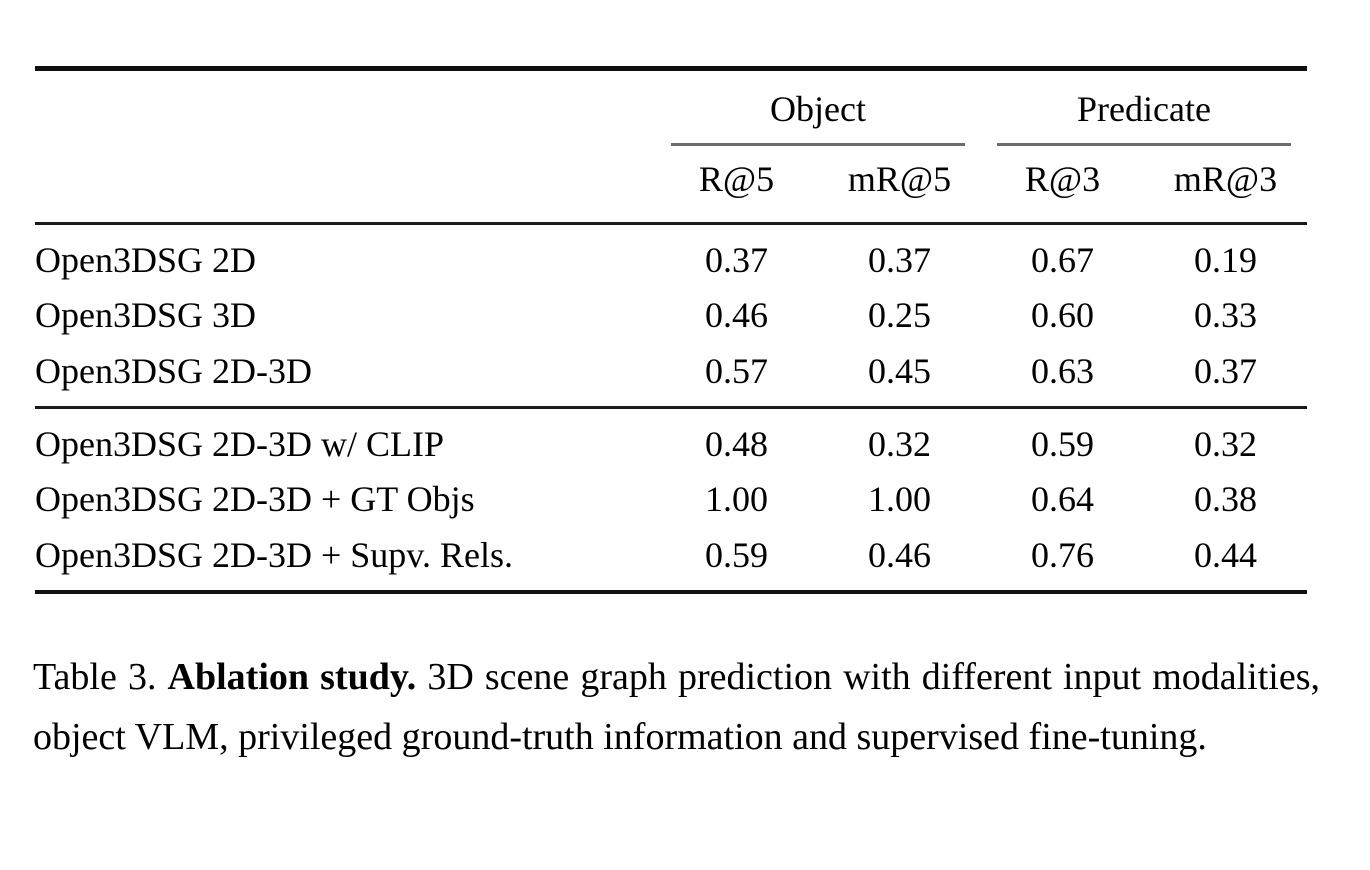 This screenshot has height=870, width=1370. I want to click on cell-value: 0.67, so click(1062, 259).